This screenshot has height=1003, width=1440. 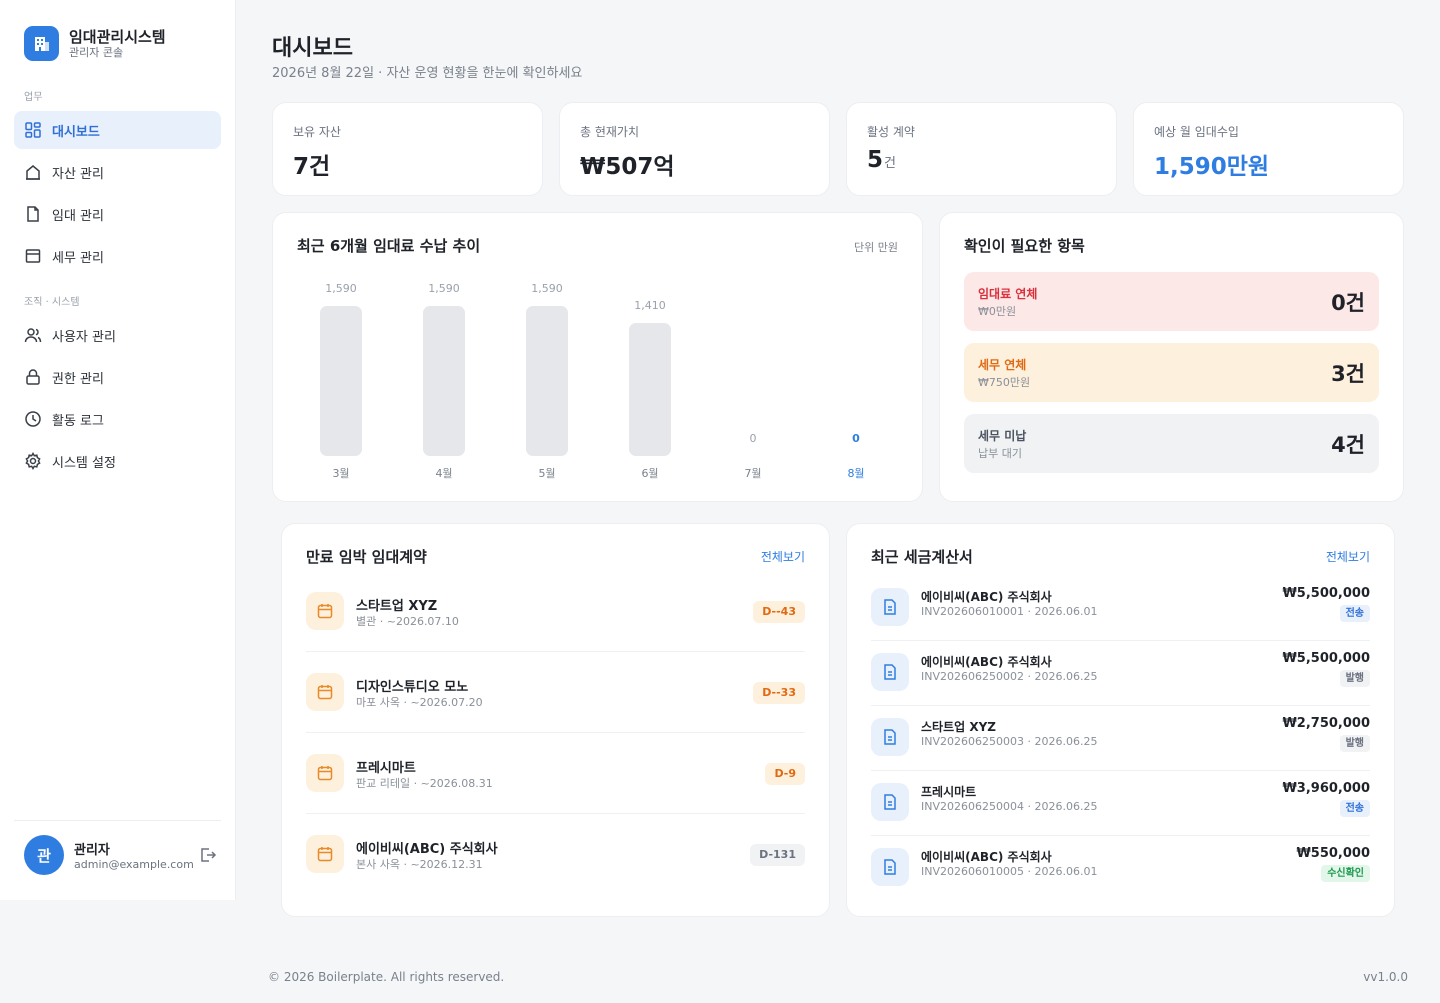 I want to click on sidebar-item-activity-log: 활동 로그, so click(x=117, y=419).